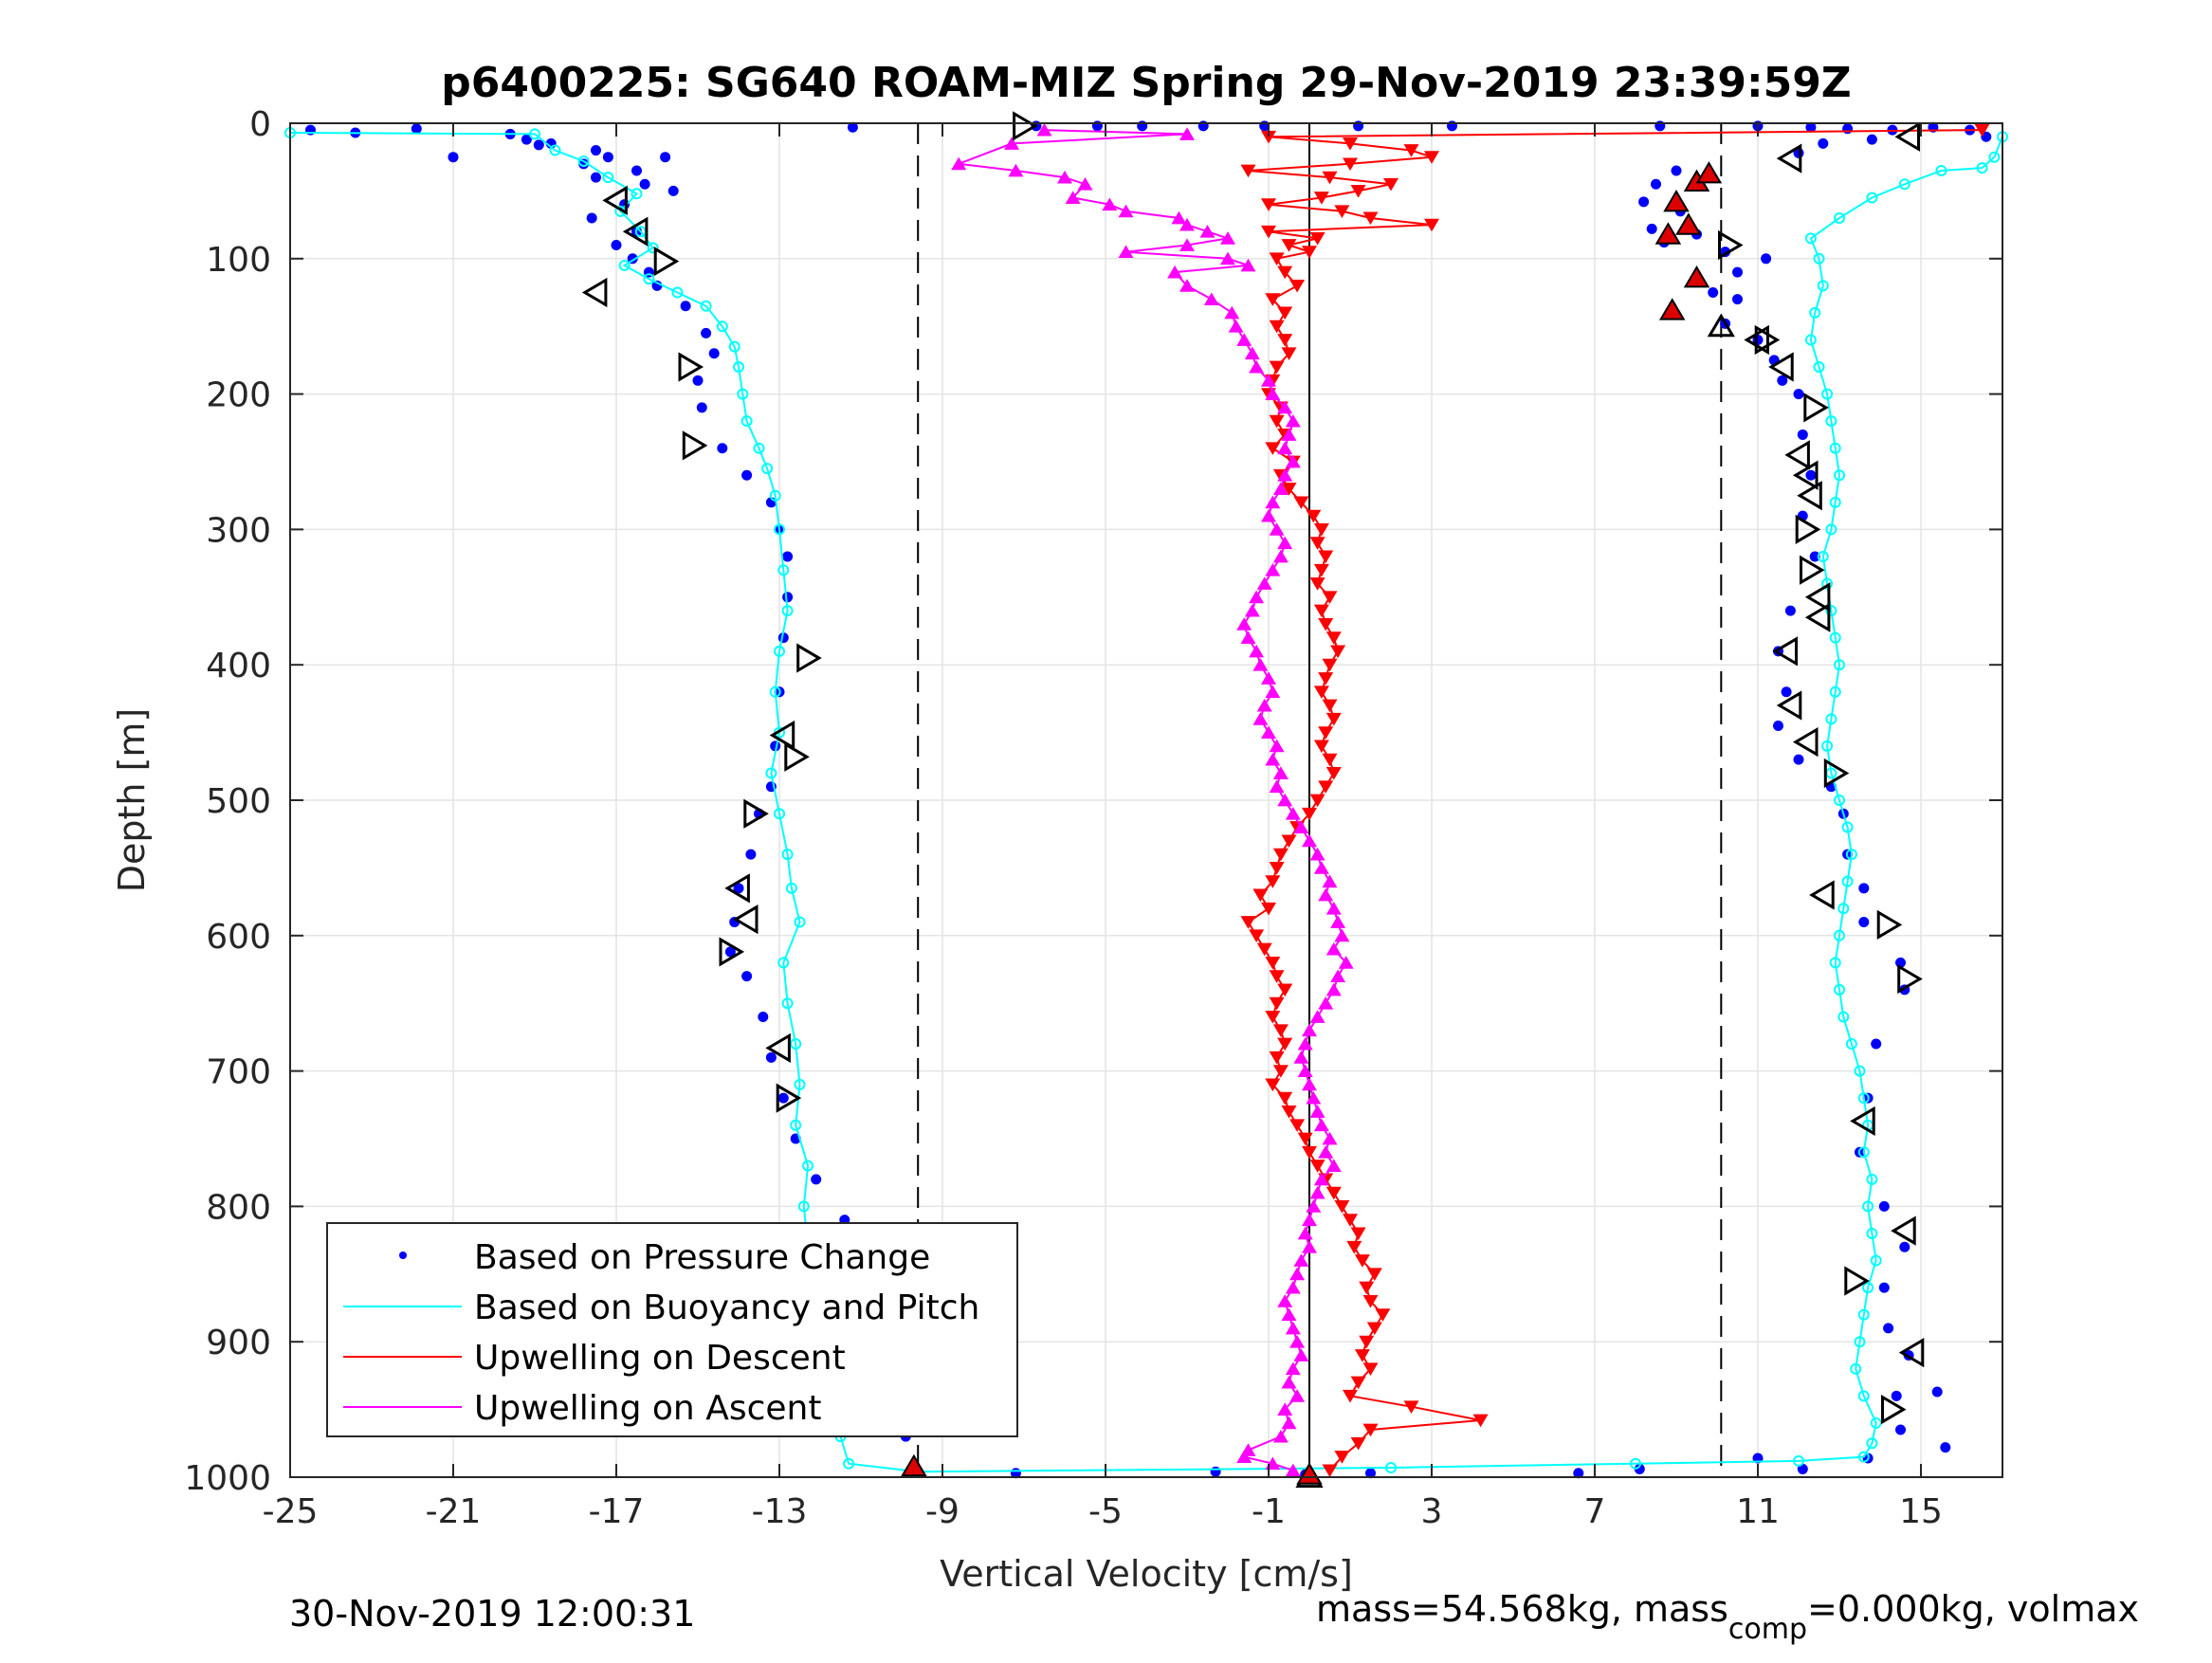  I want to click on y-tick-label: 1000, so click(227, 1478).